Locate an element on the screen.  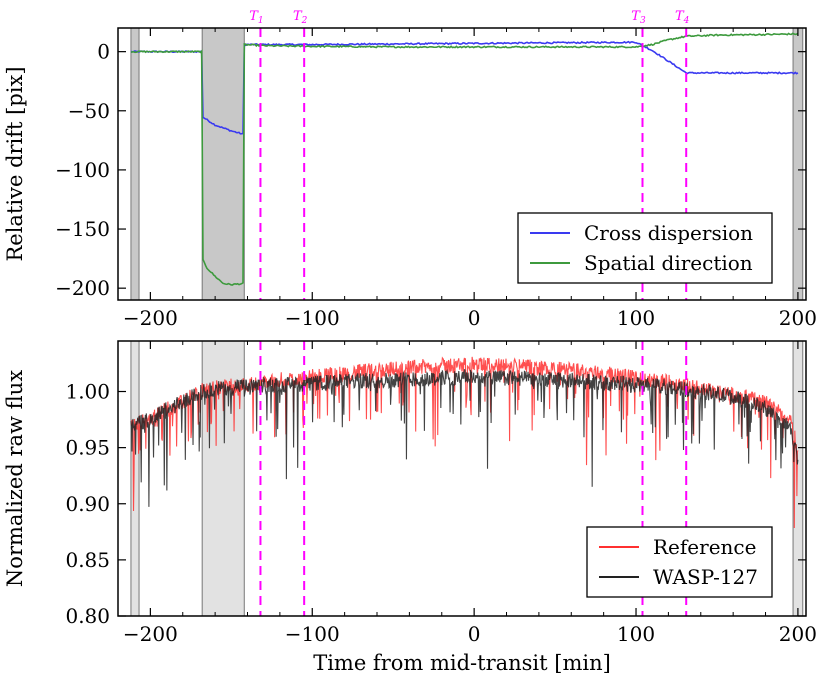
y-tick-label: −100 is located at coordinates (82, 170).